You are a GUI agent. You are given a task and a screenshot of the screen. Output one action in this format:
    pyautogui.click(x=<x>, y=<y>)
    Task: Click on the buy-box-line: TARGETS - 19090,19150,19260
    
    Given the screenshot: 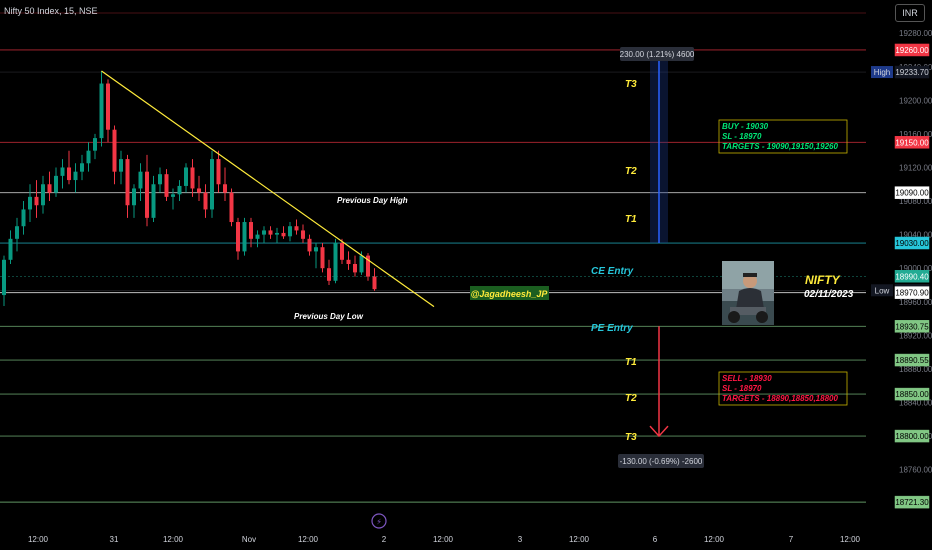 What is the action you would take?
    pyautogui.click(x=780, y=146)
    